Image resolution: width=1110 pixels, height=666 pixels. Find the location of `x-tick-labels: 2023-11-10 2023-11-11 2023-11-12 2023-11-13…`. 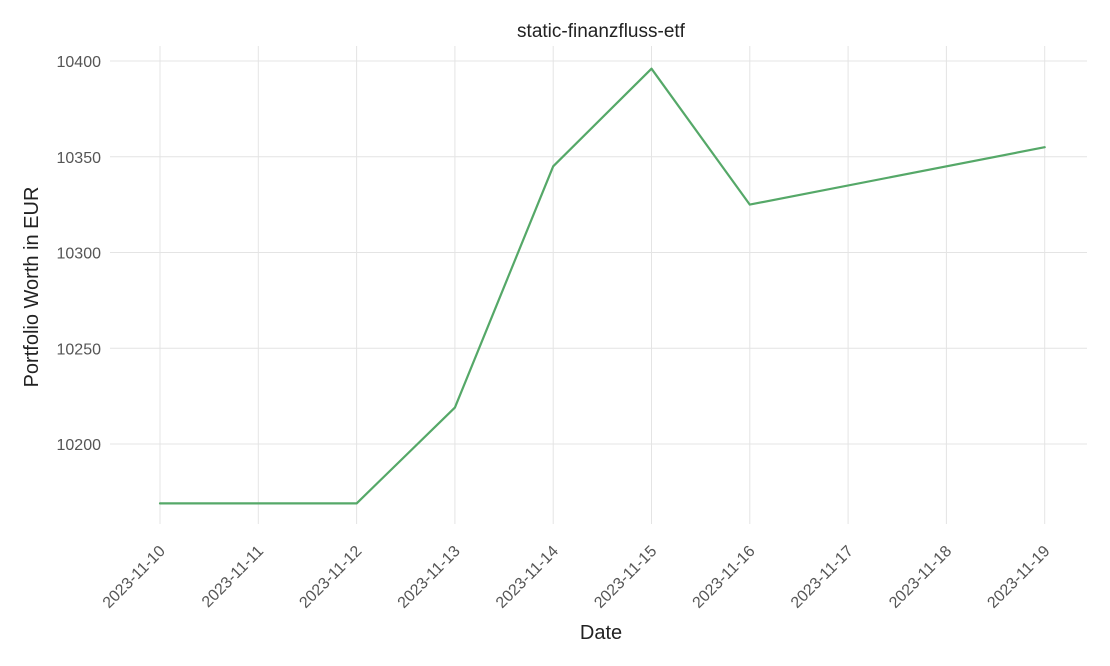

x-tick-labels: 2023-11-10 2023-11-11 2023-11-12 2023-11-13… is located at coordinates (577, 577).